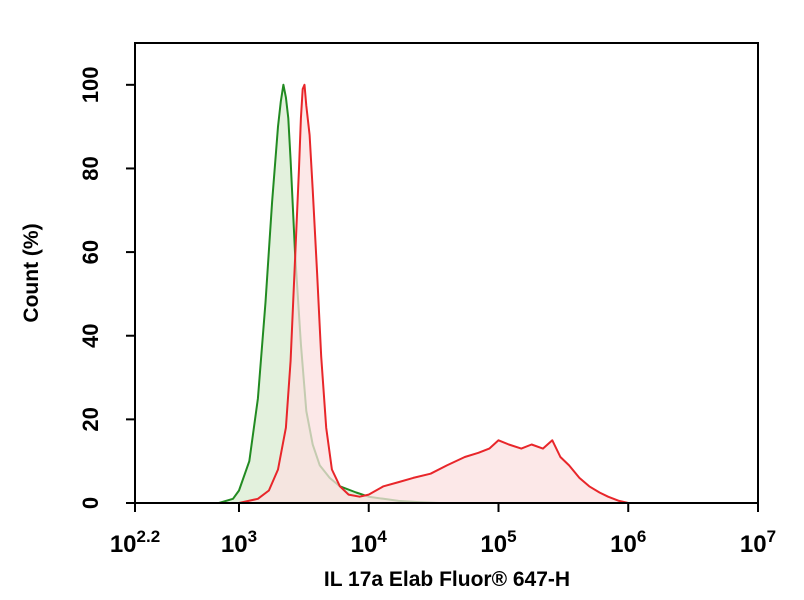 The width and height of the screenshot is (804, 600). What do you see at coordinates (628, 542) in the screenshot?
I see `x-tick-label: 10⁶` at bounding box center [628, 542].